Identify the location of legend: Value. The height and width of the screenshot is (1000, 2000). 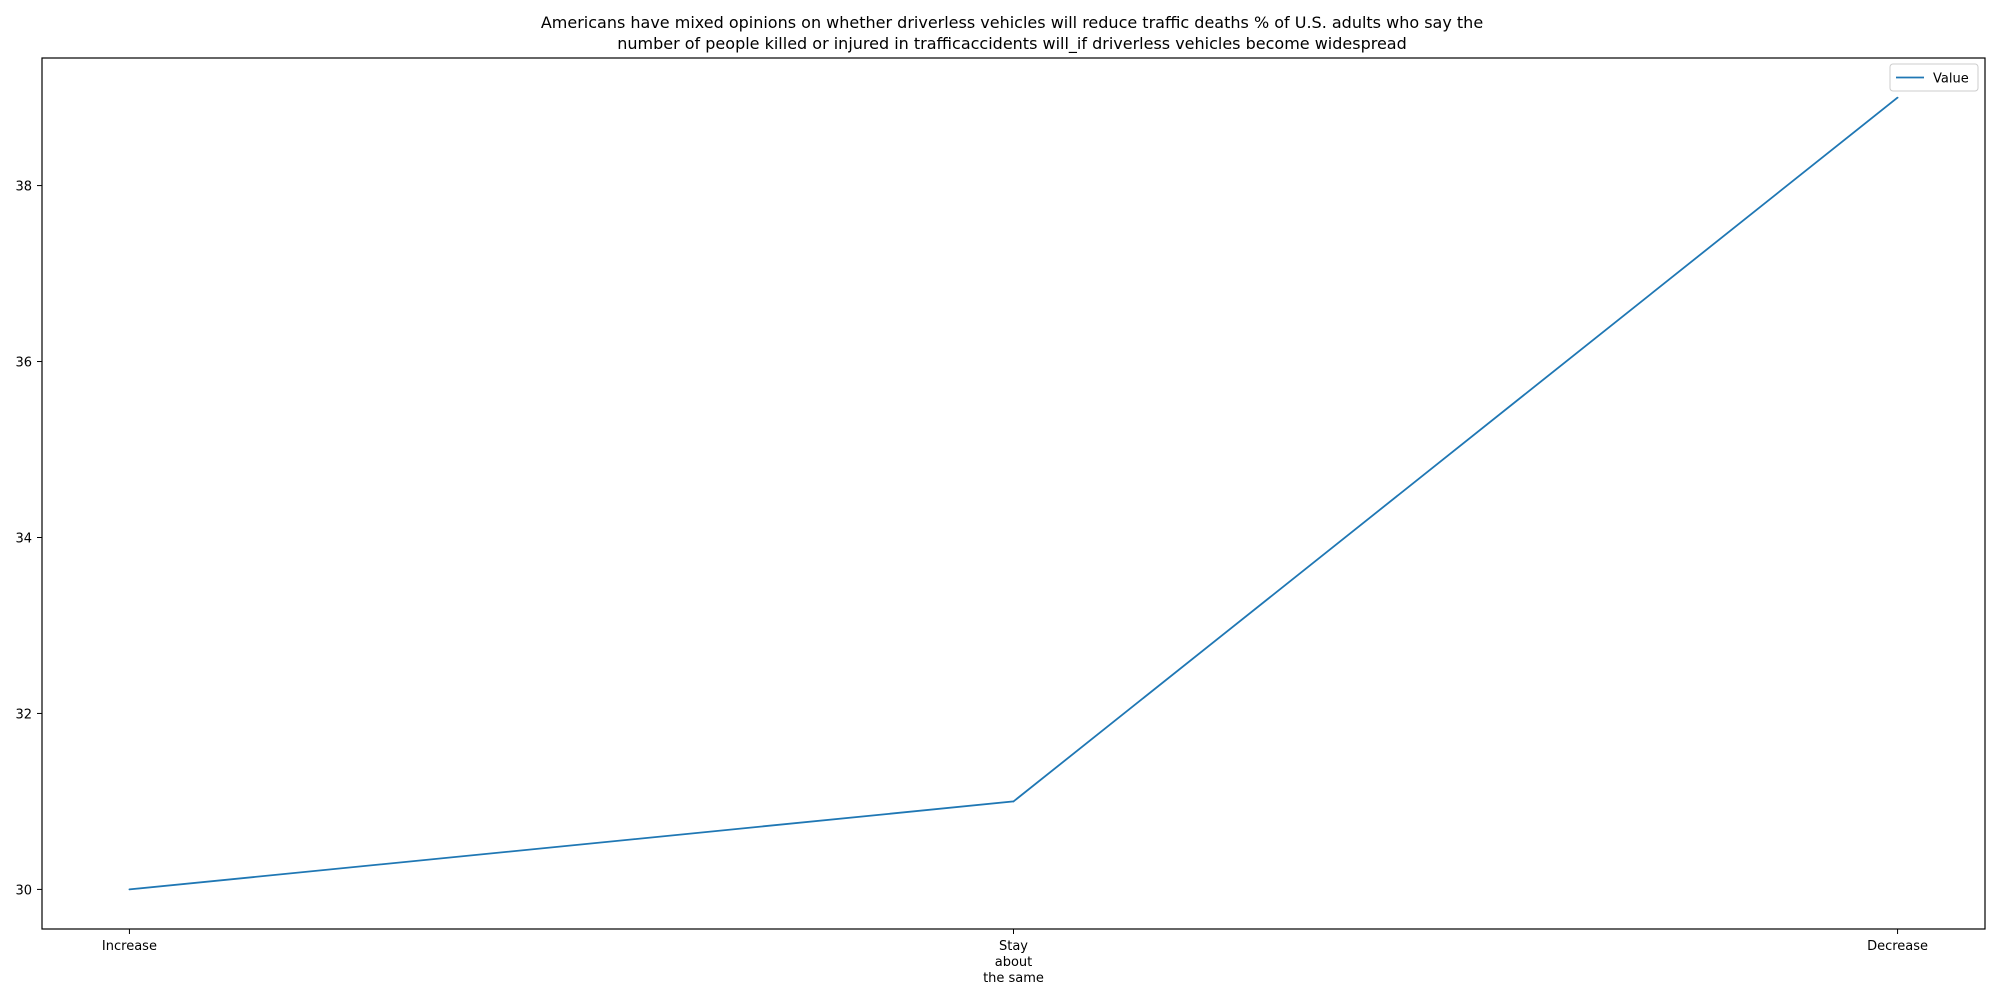
(1934, 77).